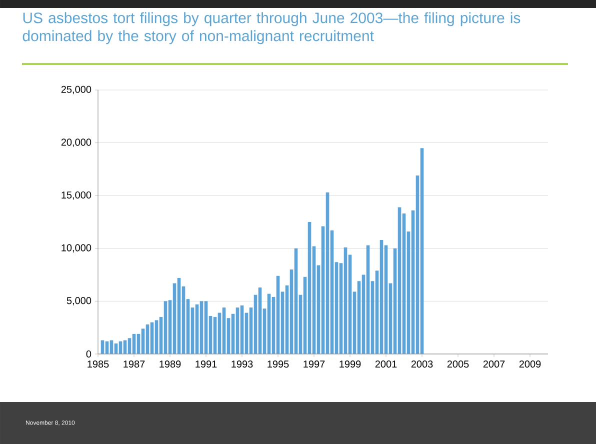  What do you see at coordinates (79, 301) in the screenshot?
I see `y-tick-label: 5,000` at bounding box center [79, 301].